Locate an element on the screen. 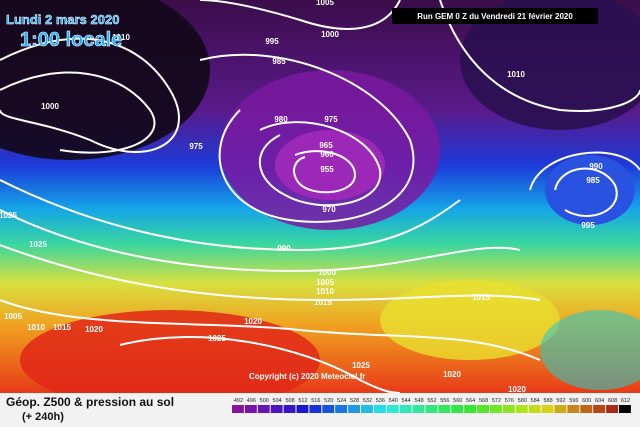 The height and width of the screenshot is (432, 640). isobar-label: 965 is located at coordinates (326, 145).